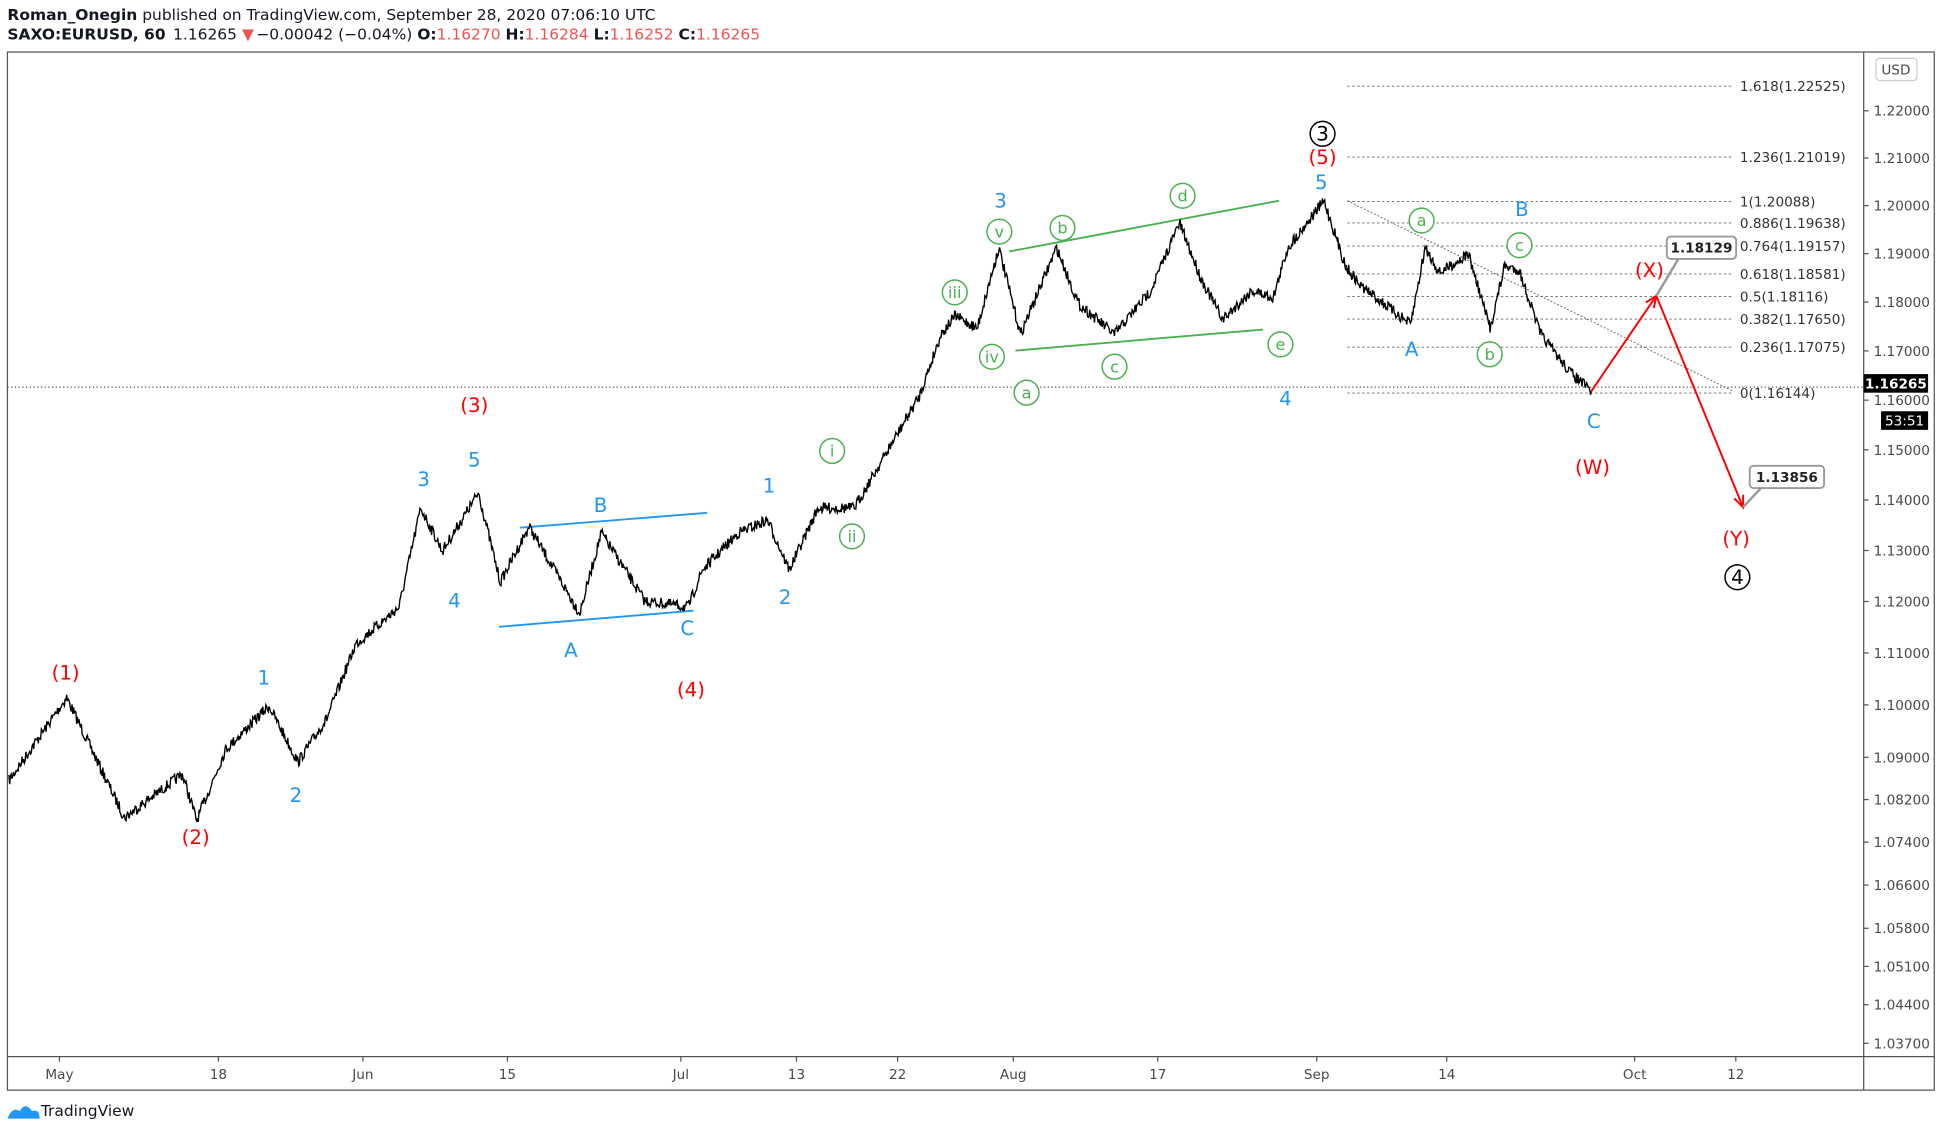  What do you see at coordinates (1793, 224) in the screenshot?
I see `fib-level-label: 0.886(1.19638)` at bounding box center [1793, 224].